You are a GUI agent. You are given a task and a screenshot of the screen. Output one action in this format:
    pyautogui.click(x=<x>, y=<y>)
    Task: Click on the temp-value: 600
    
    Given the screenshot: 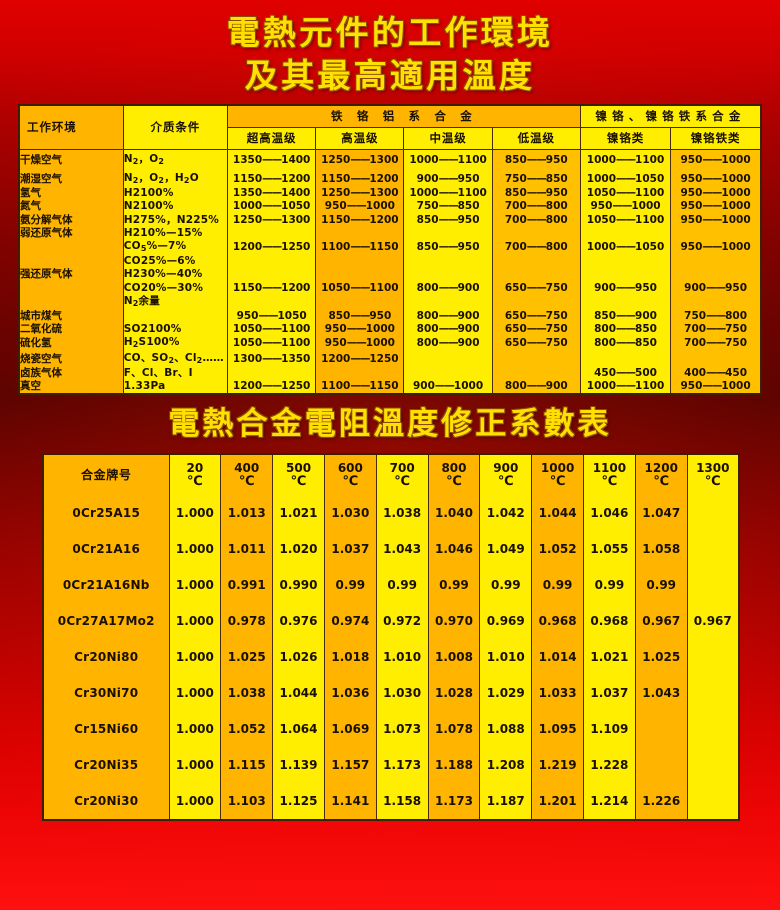 What is the action you would take?
    pyautogui.click(x=350, y=467)
    